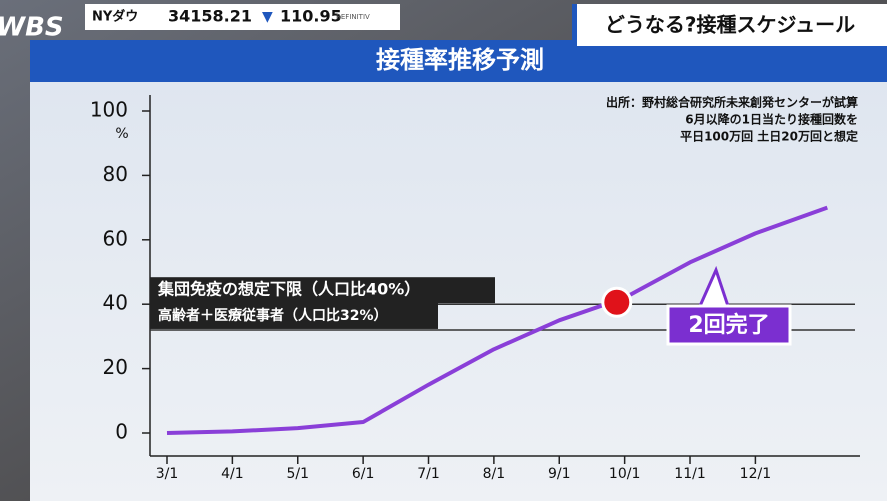 The image size is (887, 501). I want to click on y-unit: %, so click(121, 134).